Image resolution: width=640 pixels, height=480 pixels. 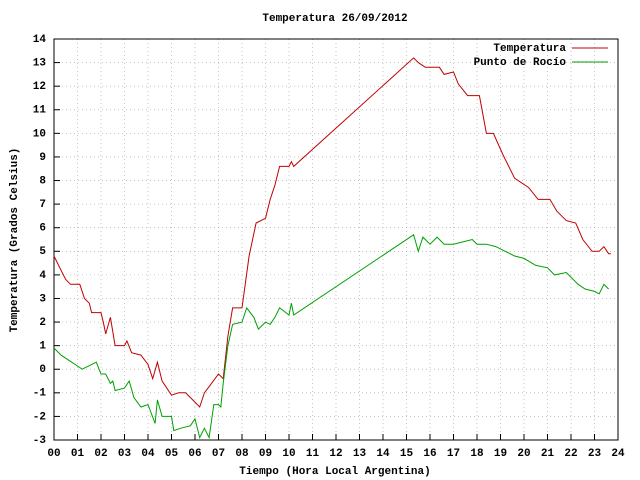 What do you see at coordinates (360, 454) in the screenshot?
I see `x-tick-label: 13` at bounding box center [360, 454].